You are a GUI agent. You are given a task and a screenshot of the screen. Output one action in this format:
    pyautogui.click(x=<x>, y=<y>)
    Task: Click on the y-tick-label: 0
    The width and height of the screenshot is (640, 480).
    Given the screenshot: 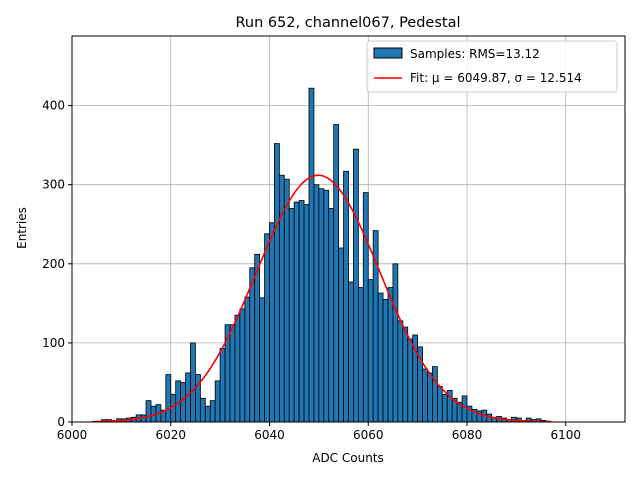 What is the action you would take?
    pyautogui.click(x=61, y=422)
    